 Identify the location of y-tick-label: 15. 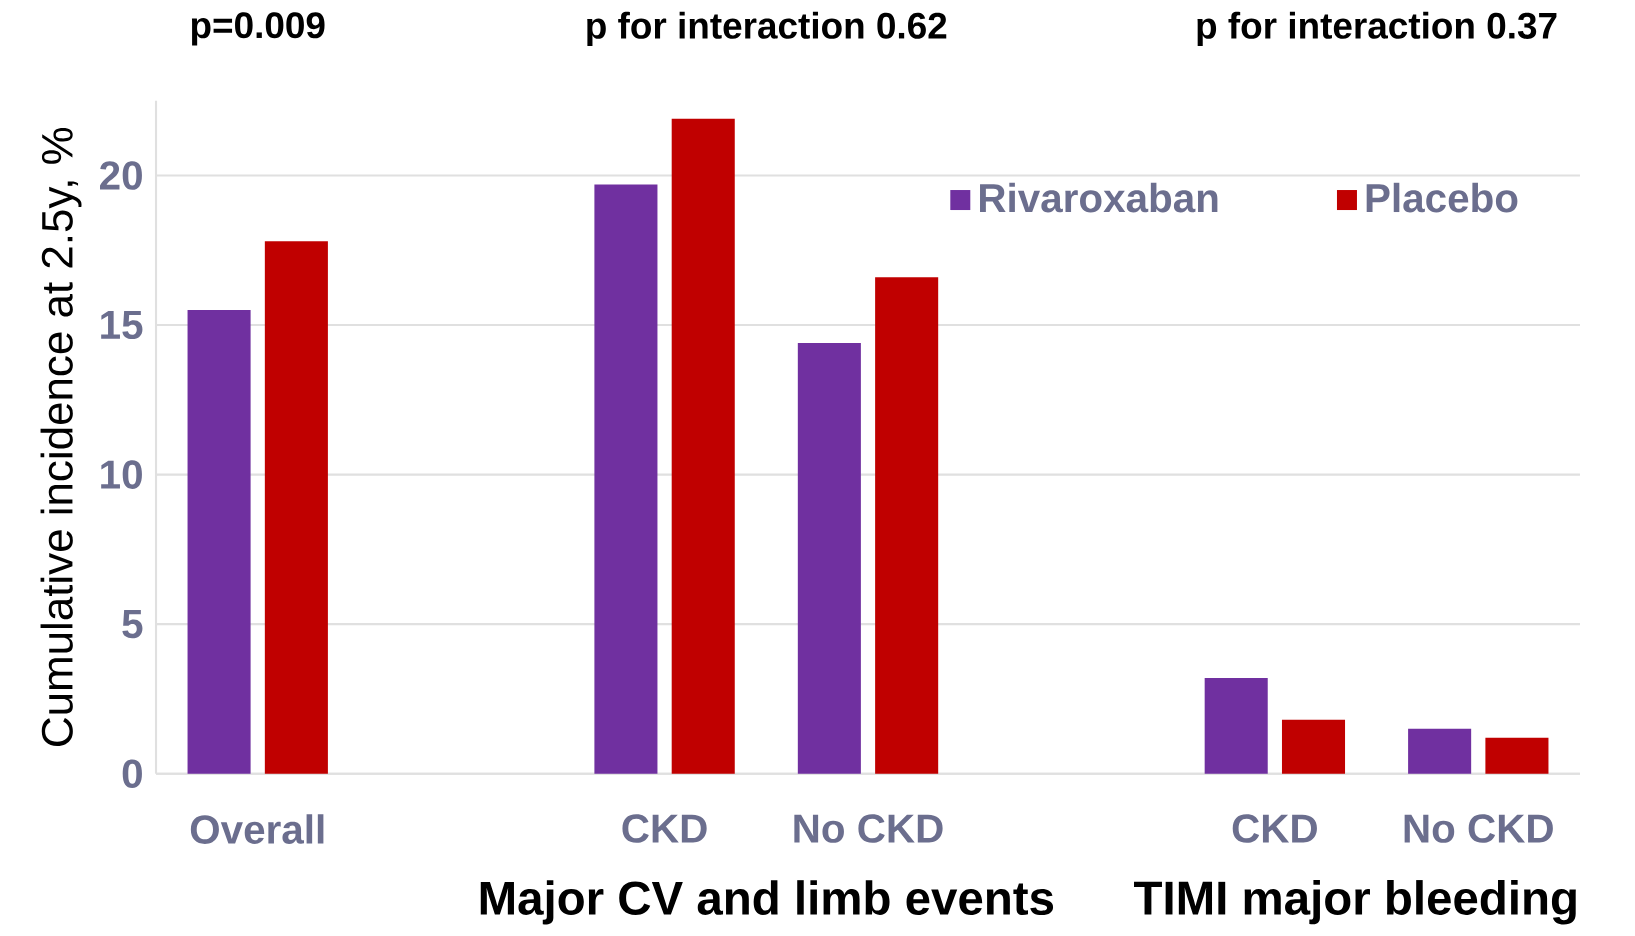
(122, 325).